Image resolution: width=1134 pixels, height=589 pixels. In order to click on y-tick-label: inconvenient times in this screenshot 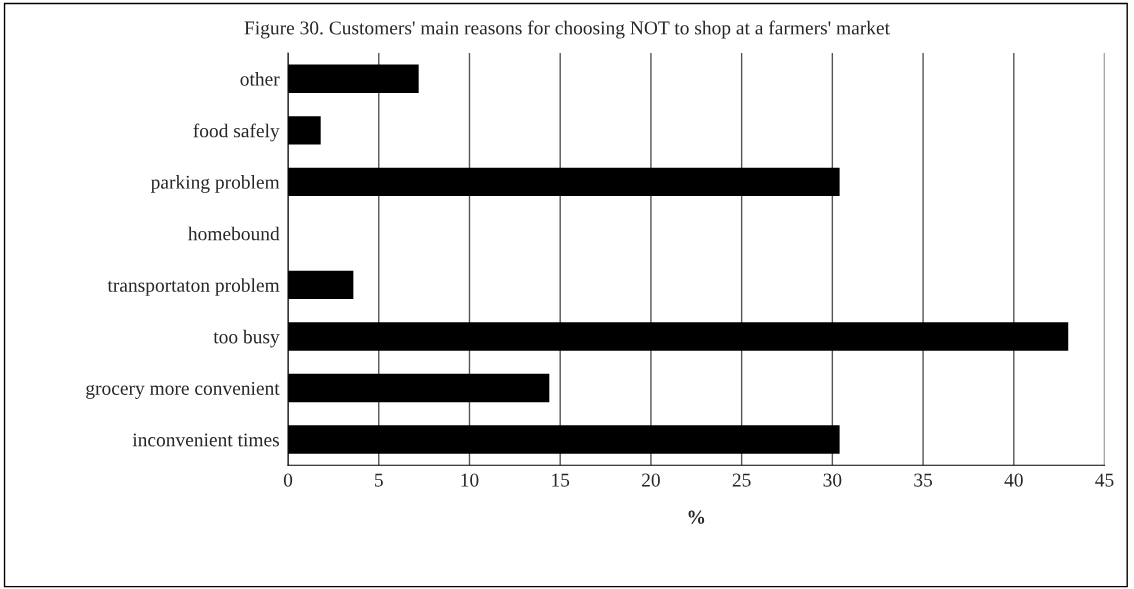, I will do `click(205, 440)`.